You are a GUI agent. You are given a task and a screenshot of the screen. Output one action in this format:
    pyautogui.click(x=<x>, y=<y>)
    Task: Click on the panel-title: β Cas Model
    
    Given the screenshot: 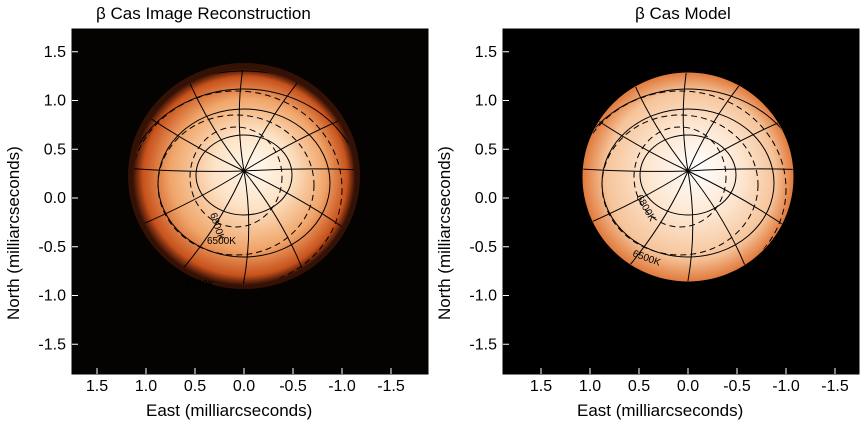 What is the action you would take?
    pyautogui.click(x=683, y=13)
    